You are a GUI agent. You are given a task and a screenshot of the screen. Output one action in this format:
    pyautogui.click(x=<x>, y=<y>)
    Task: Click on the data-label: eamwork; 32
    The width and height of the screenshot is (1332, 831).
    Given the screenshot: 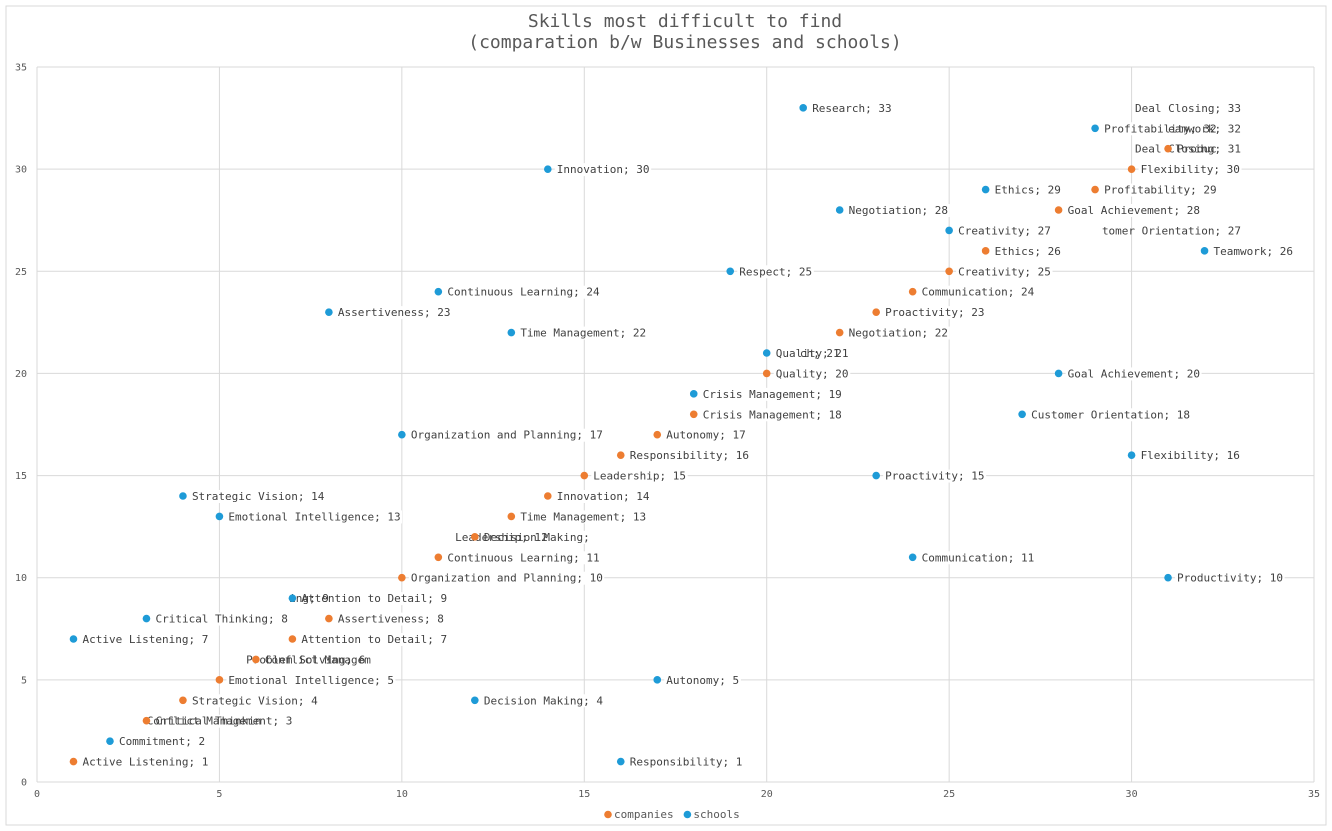 What is the action you would take?
    pyautogui.click(x=1204, y=128)
    